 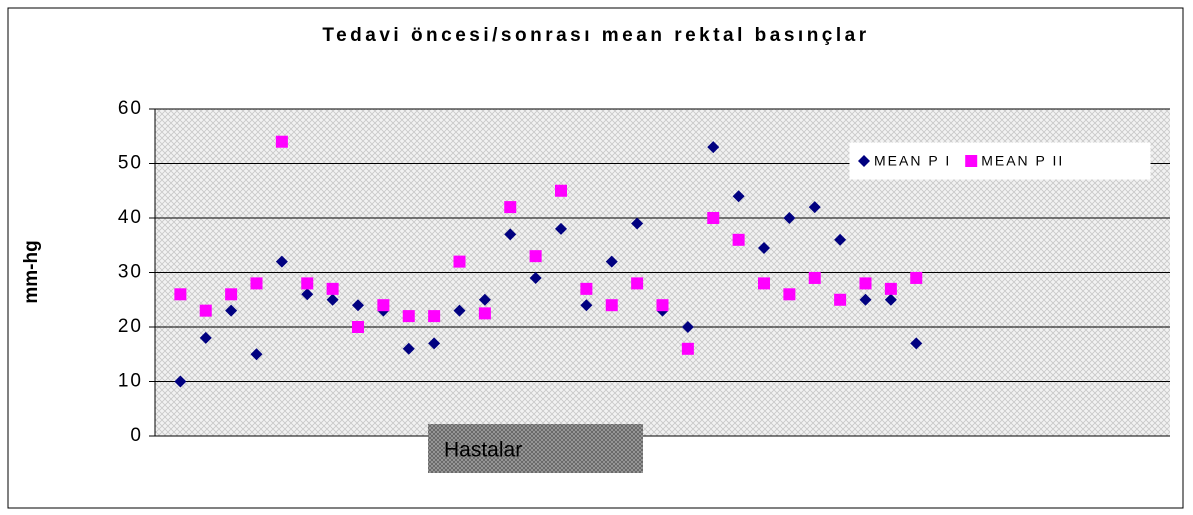 I want to click on legend-box, so click(x=1000, y=161).